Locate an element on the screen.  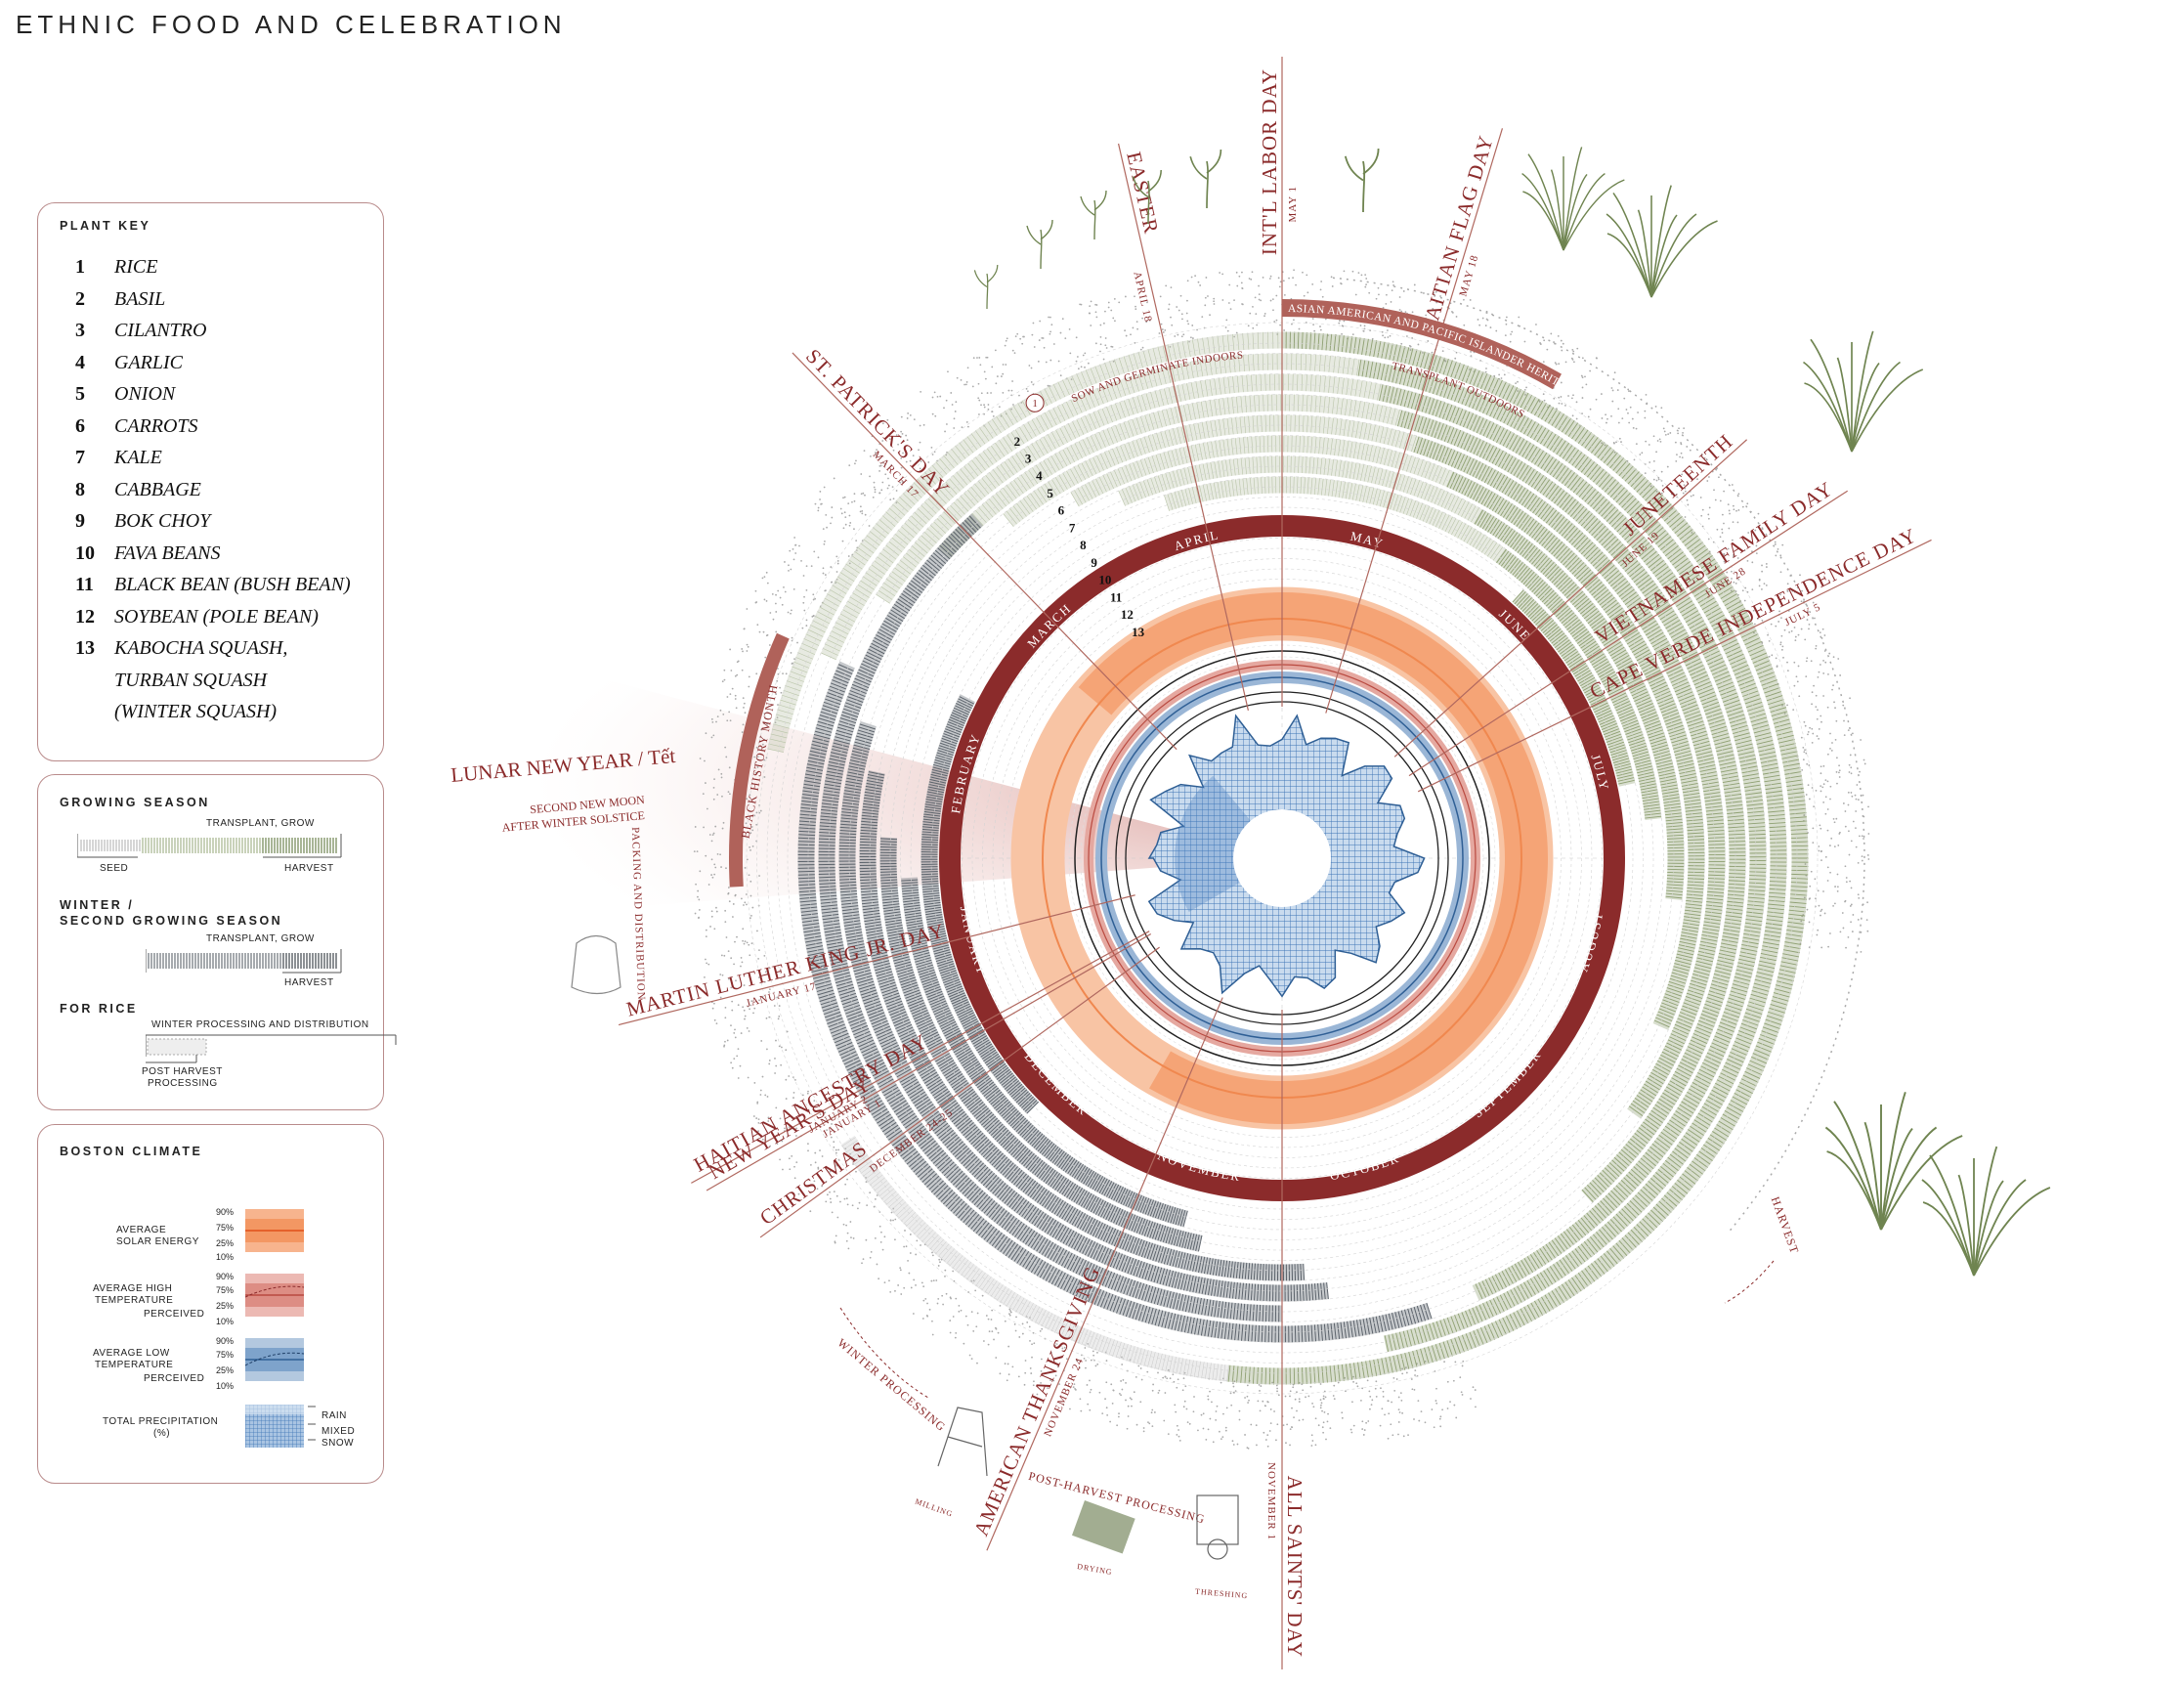
plant-key-item: TURBAN SQUASH is located at coordinates (171, 681).